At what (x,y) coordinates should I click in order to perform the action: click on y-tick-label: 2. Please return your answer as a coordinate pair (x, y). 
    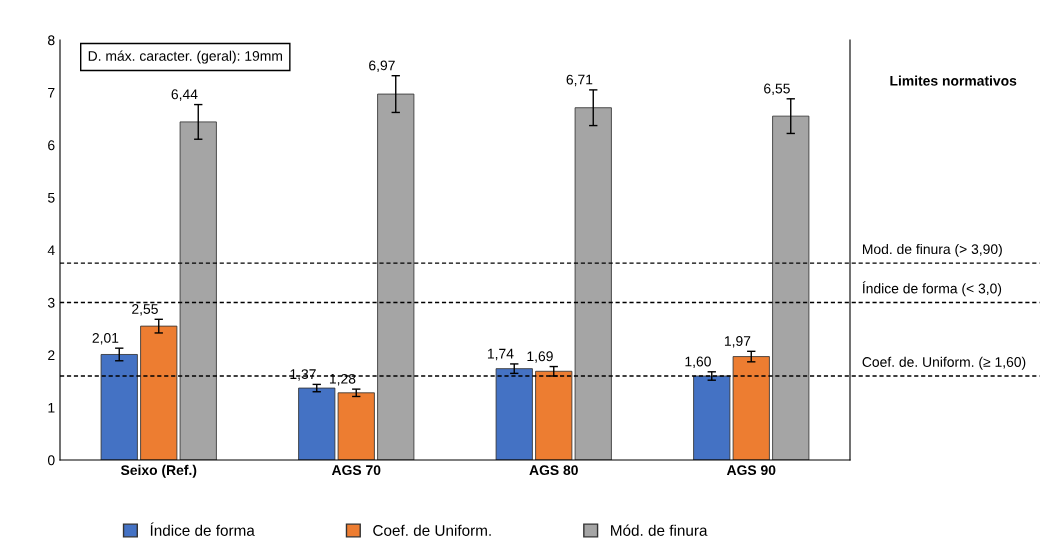
    Looking at the image, I should click on (51, 355).